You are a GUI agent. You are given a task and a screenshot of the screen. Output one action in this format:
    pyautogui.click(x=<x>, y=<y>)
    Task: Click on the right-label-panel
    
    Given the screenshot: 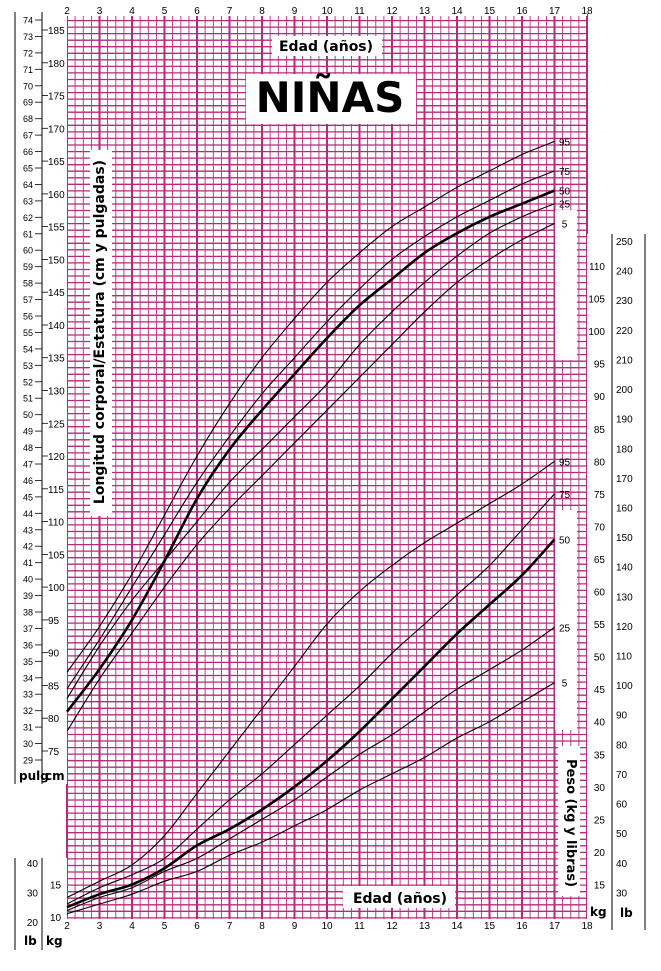 What is the action you would take?
    pyautogui.click(x=569, y=821)
    